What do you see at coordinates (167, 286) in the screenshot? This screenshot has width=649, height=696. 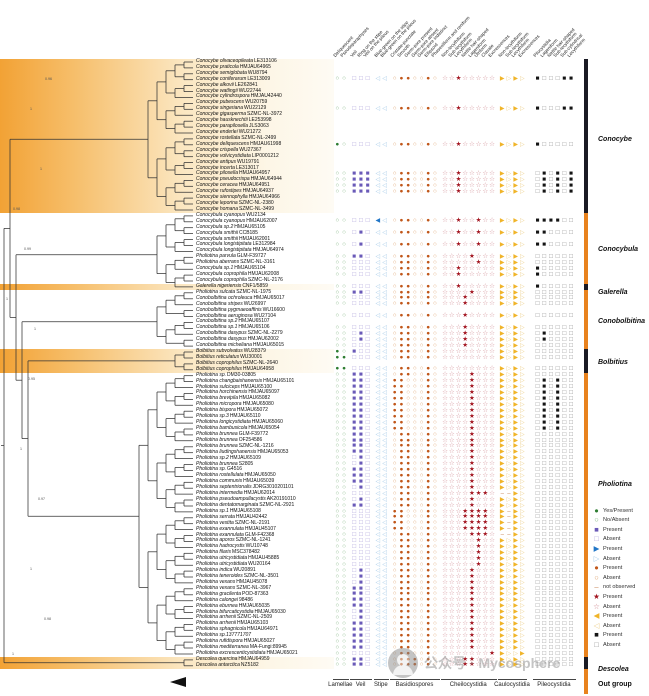 I see `clade-highlight` at bounding box center [167, 286].